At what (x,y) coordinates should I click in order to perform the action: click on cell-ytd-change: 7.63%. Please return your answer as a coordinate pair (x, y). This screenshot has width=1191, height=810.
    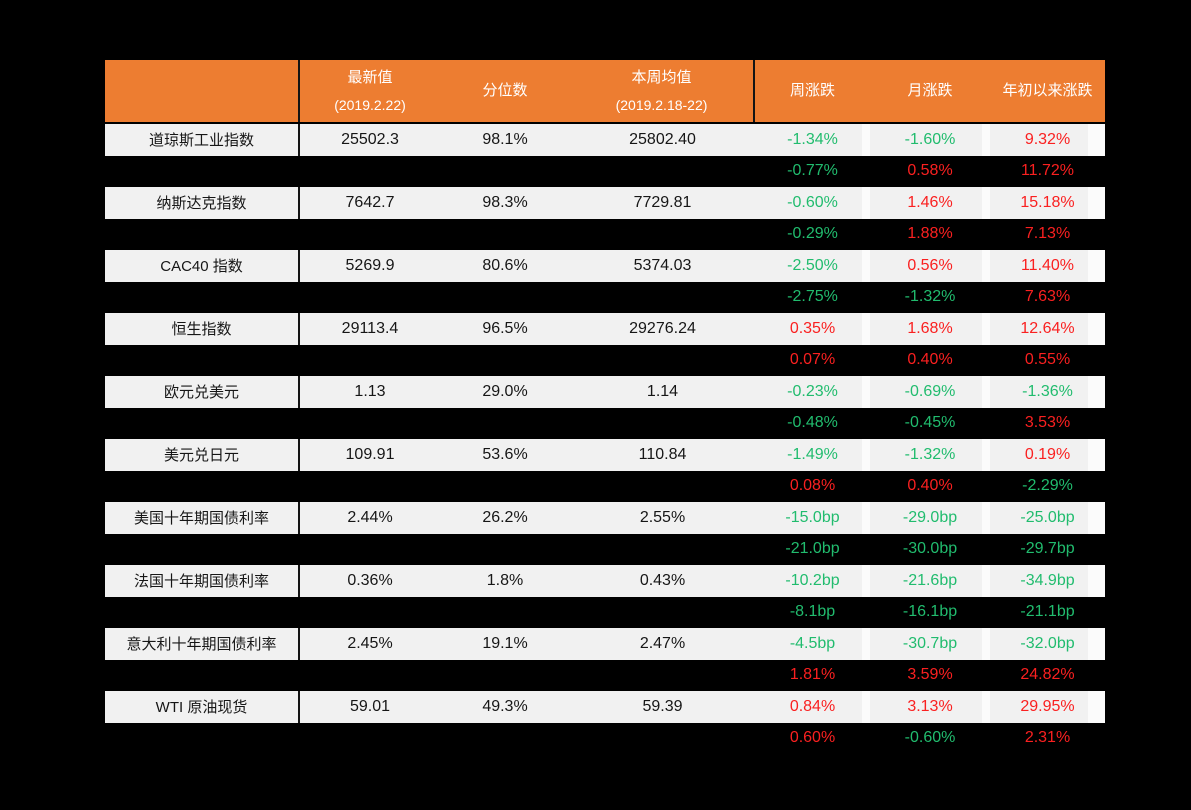
    Looking at the image, I should click on (1047, 297).